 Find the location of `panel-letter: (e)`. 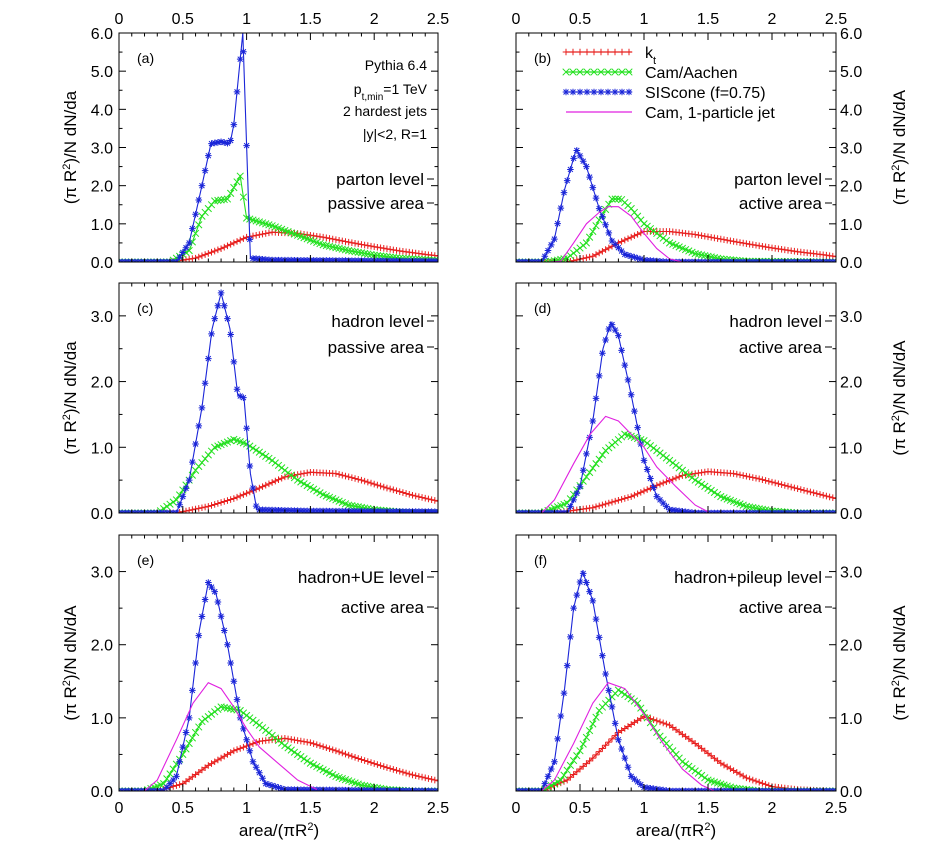

panel-letter: (e) is located at coordinates (145, 560).